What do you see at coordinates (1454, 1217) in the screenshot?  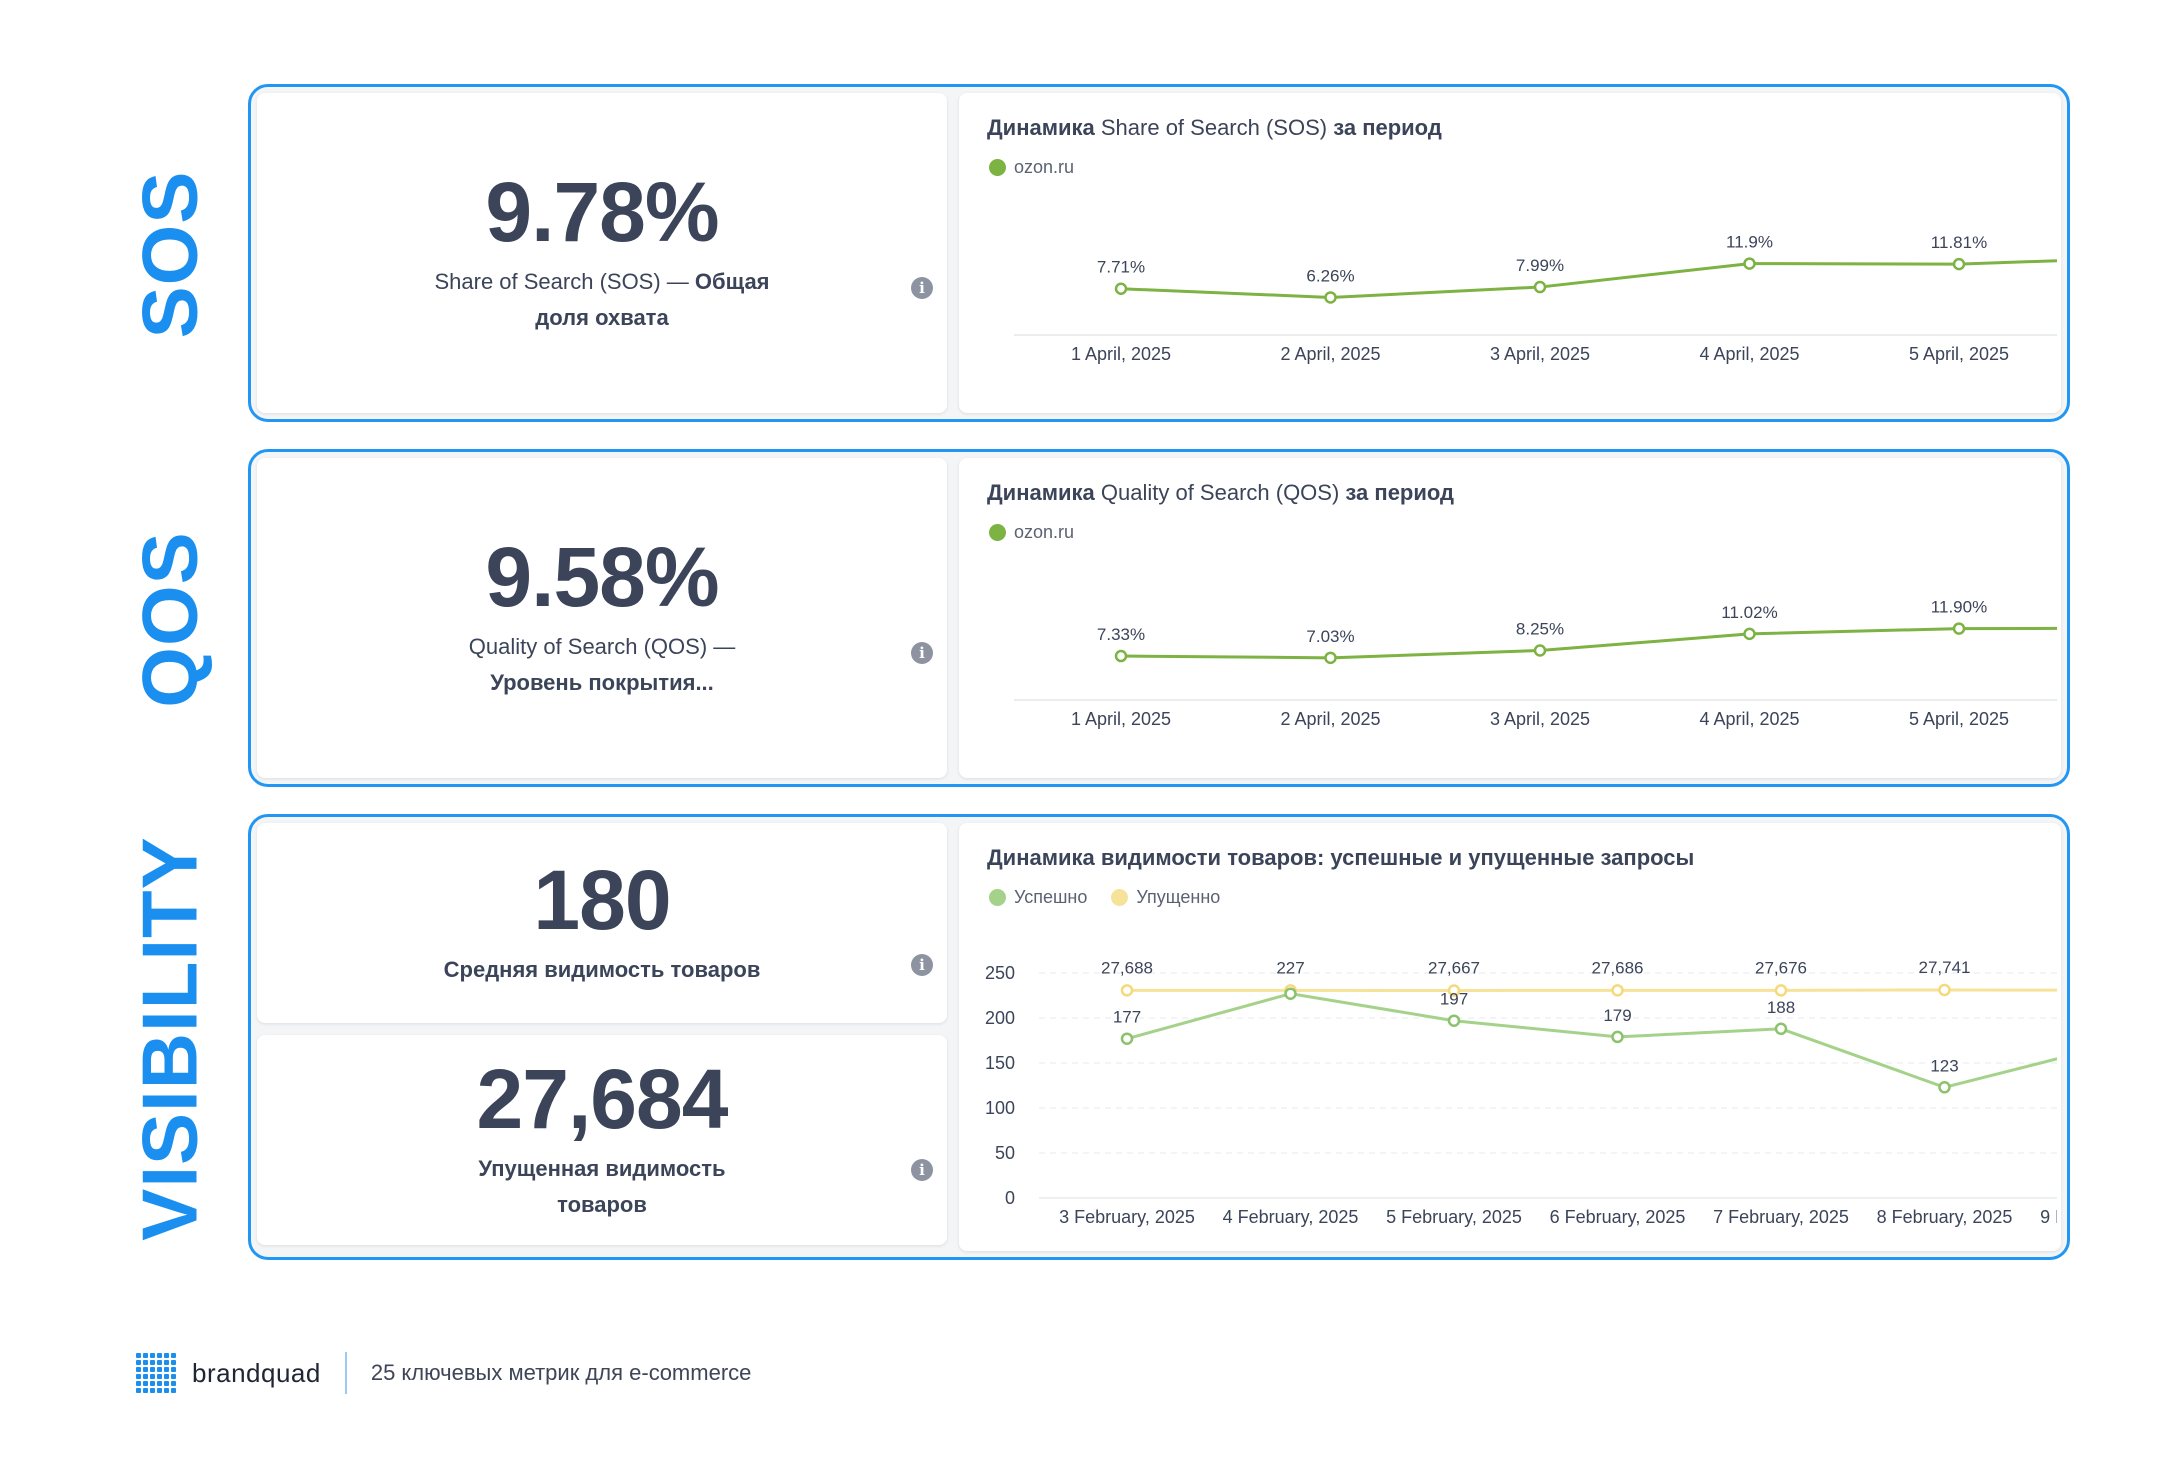 I see `x-tick-label: 5 February, 2025` at bounding box center [1454, 1217].